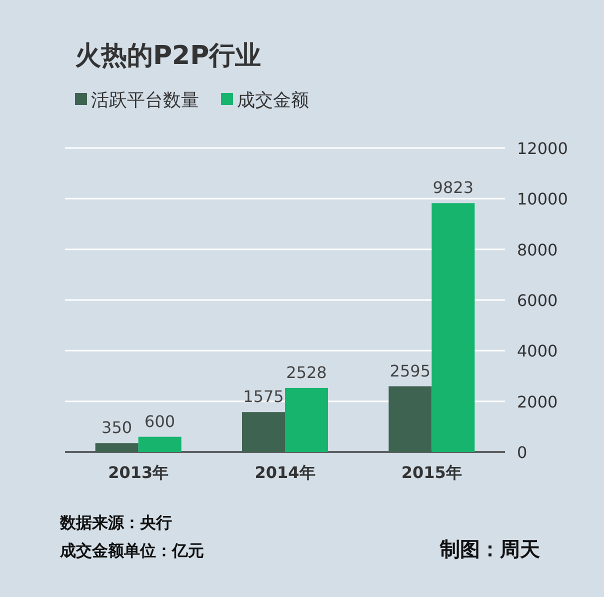  Describe the element at coordinates (522, 452) in the screenshot. I see `y-tick-label: 0` at that location.